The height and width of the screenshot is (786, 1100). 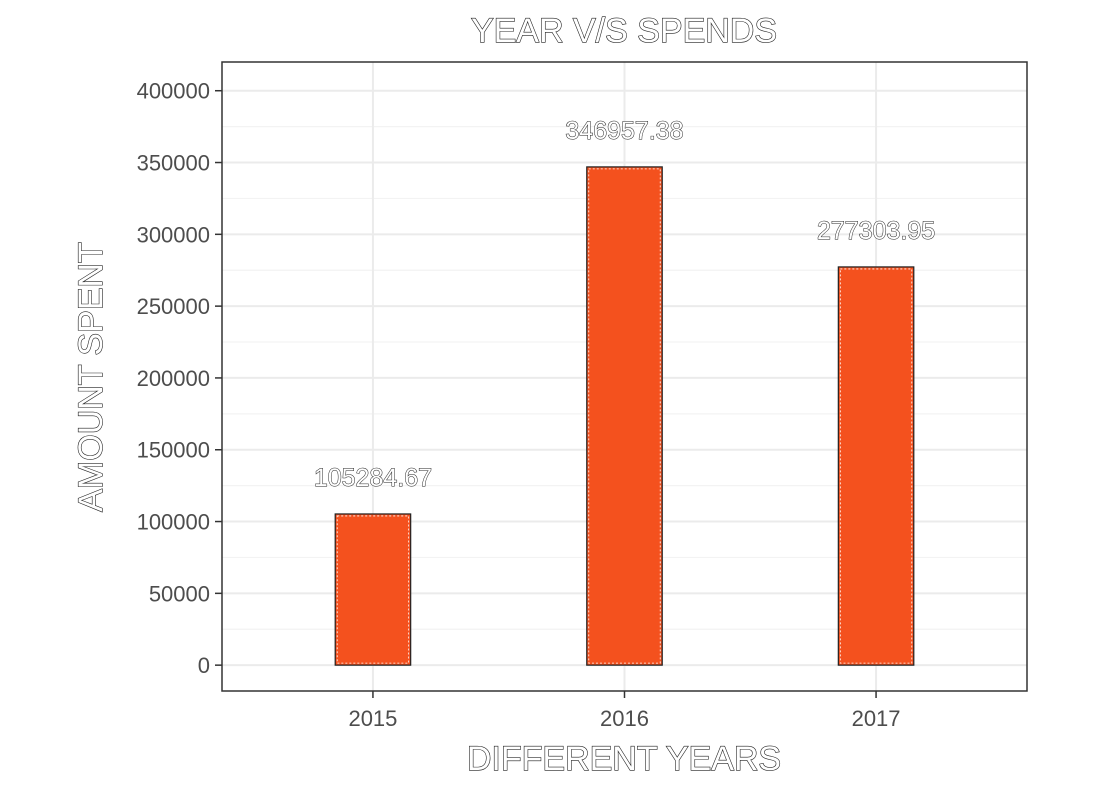 I want to click on y-tick-label: 400000, so click(x=173, y=91).